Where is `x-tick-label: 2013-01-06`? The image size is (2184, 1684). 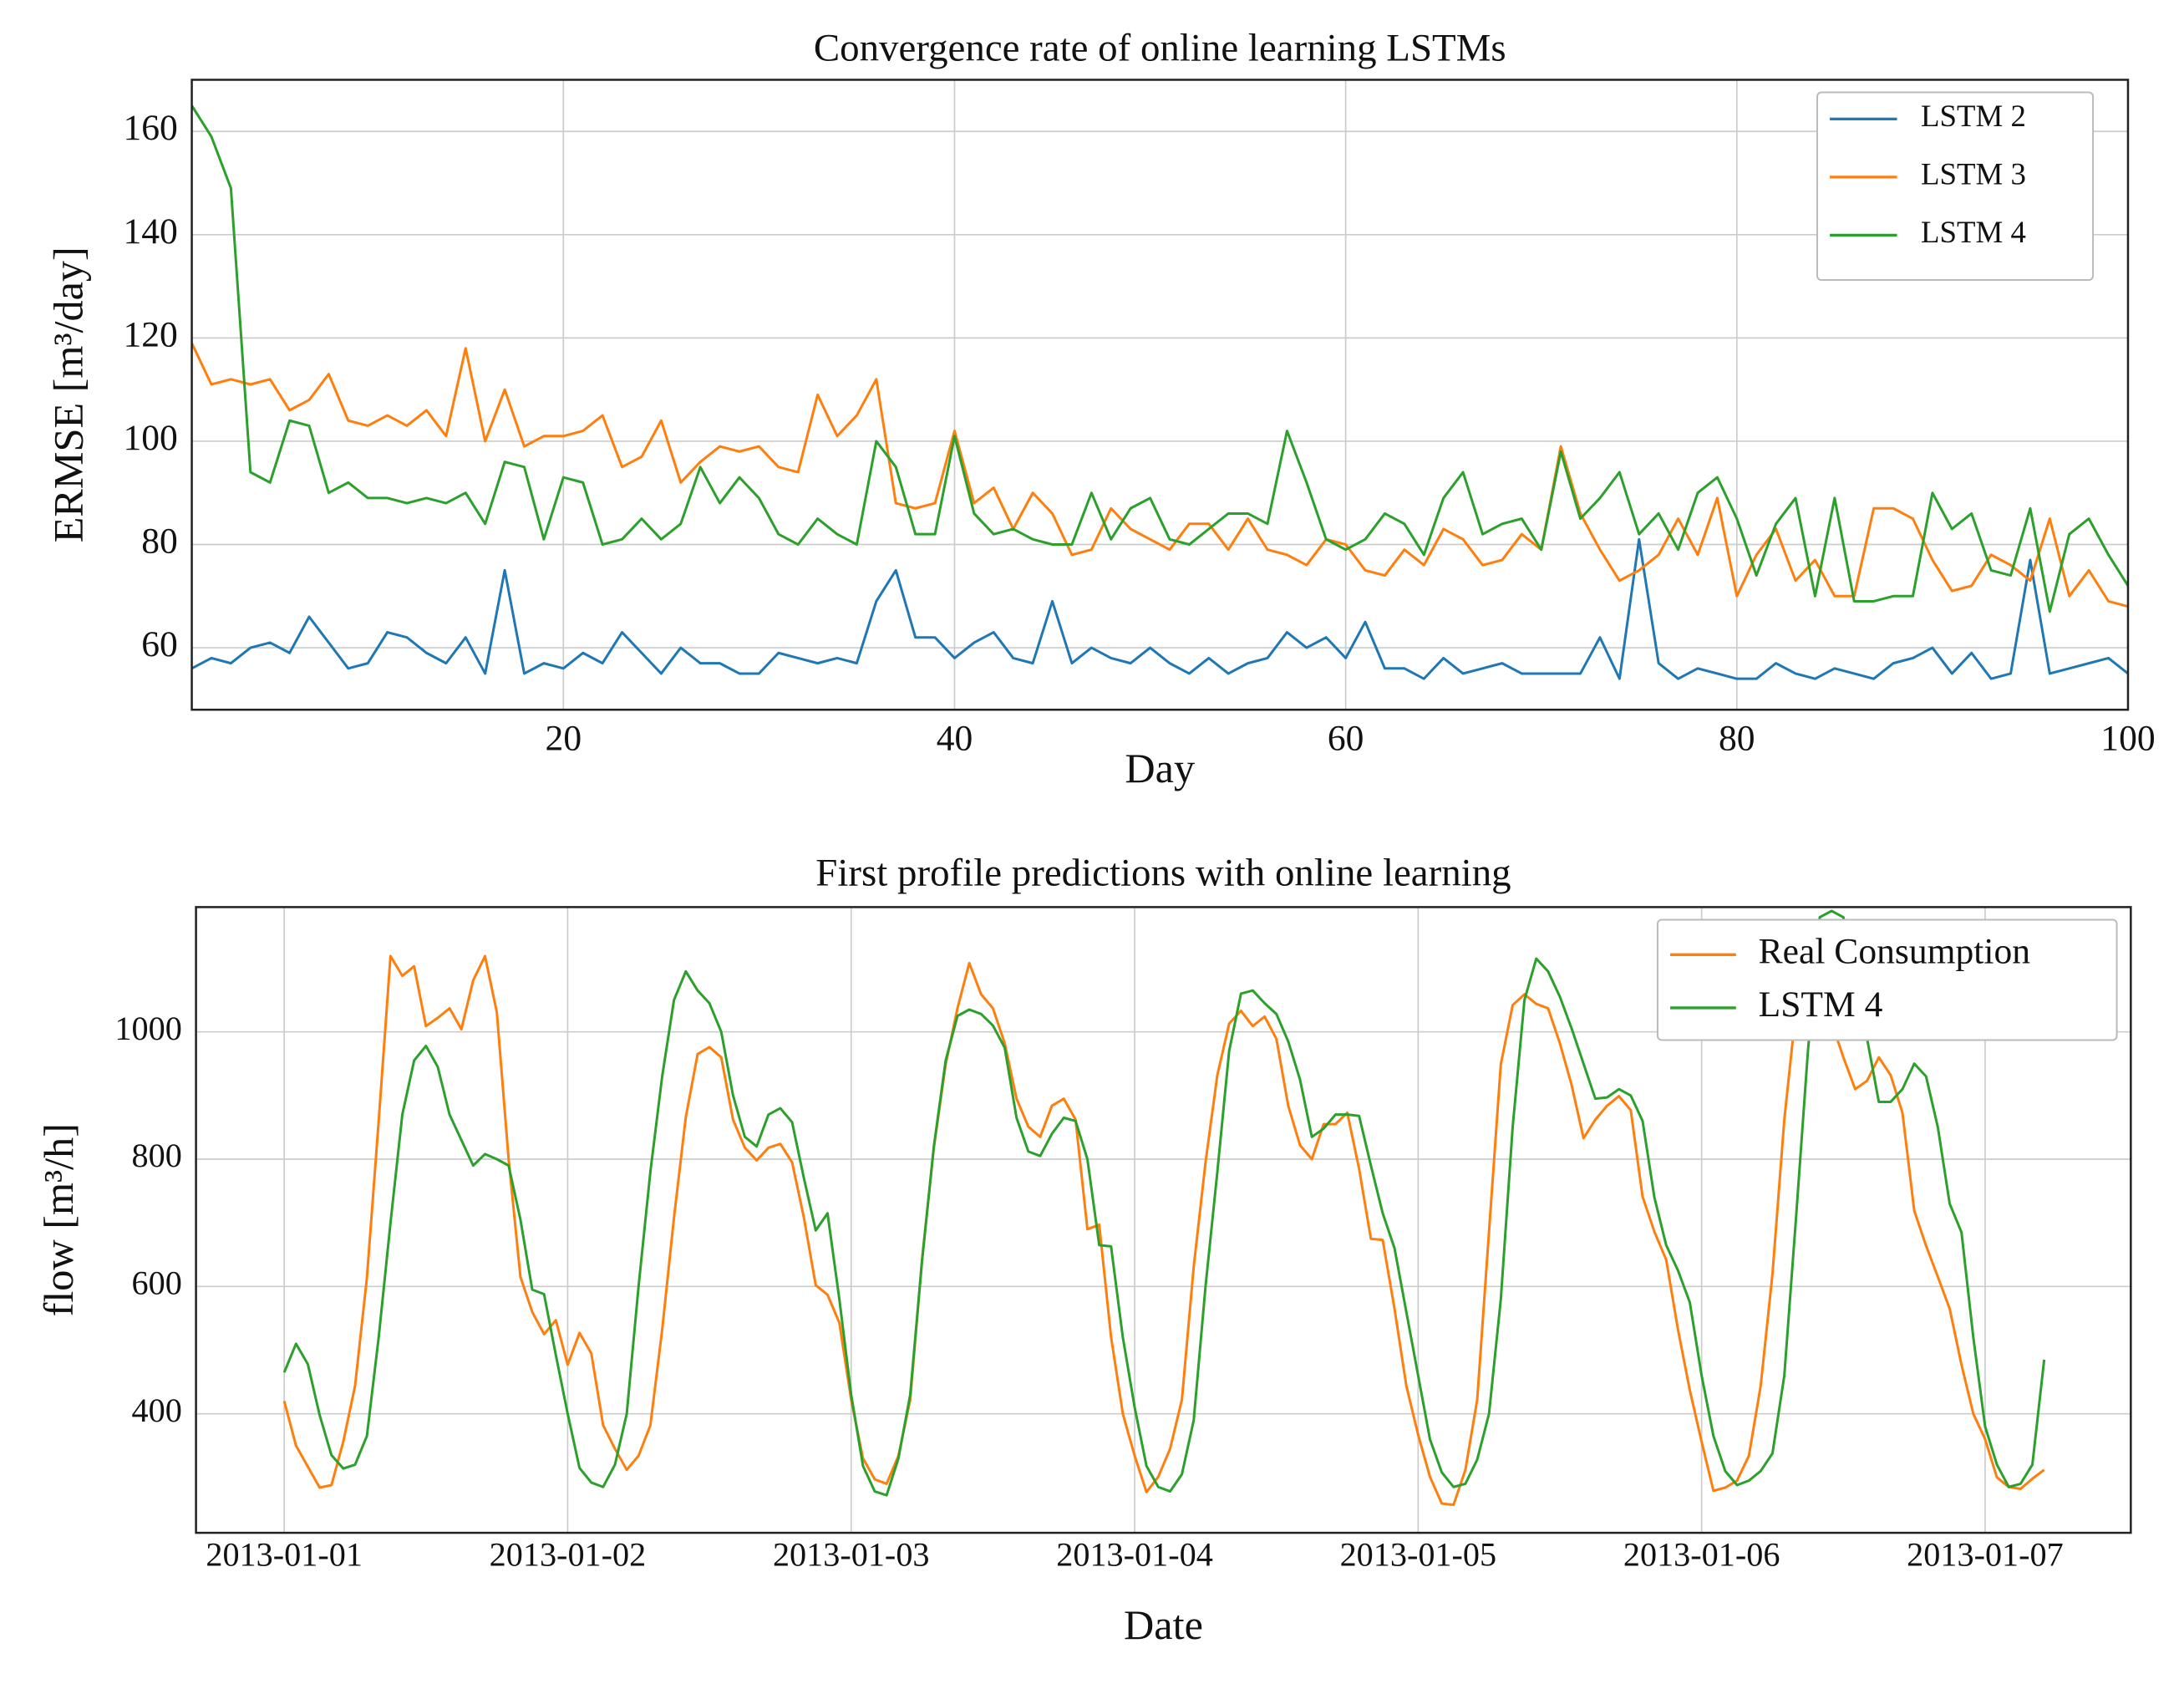 x-tick-label: 2013-01-06 is located at coordinates (1701, 1554).